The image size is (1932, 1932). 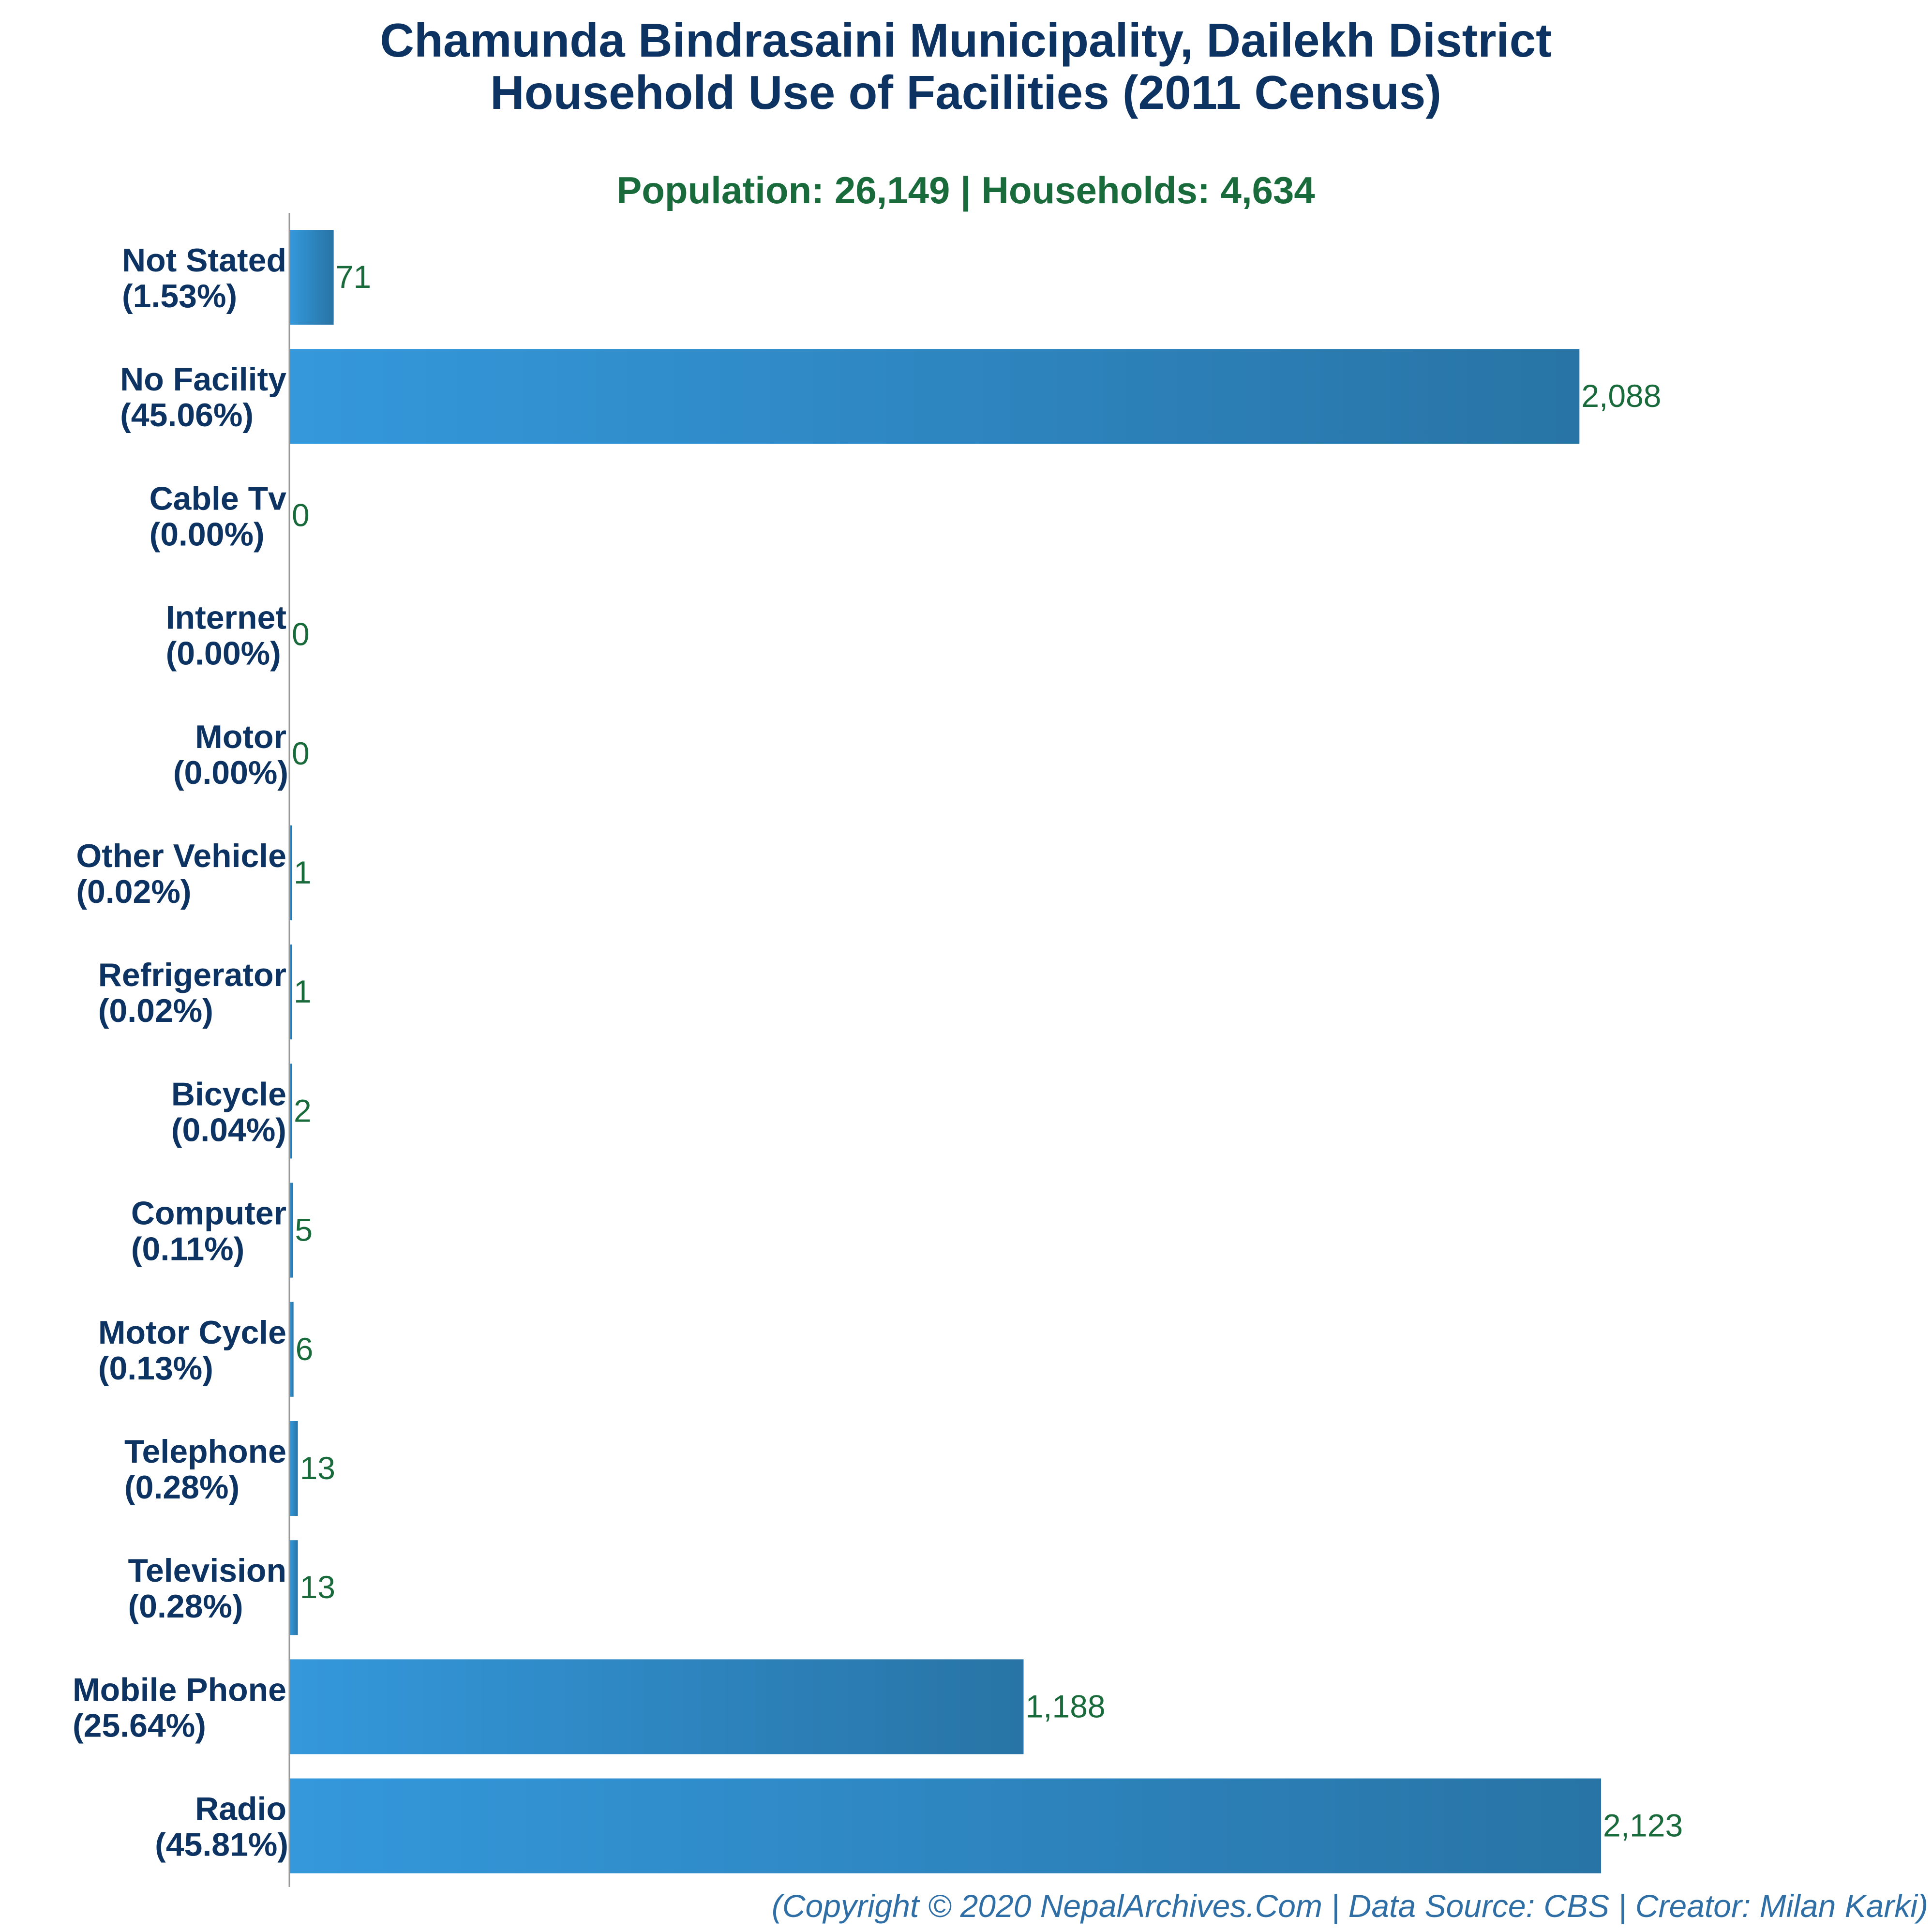 I want to click on value-label-computer: 5, so click(x=304, y=1230).